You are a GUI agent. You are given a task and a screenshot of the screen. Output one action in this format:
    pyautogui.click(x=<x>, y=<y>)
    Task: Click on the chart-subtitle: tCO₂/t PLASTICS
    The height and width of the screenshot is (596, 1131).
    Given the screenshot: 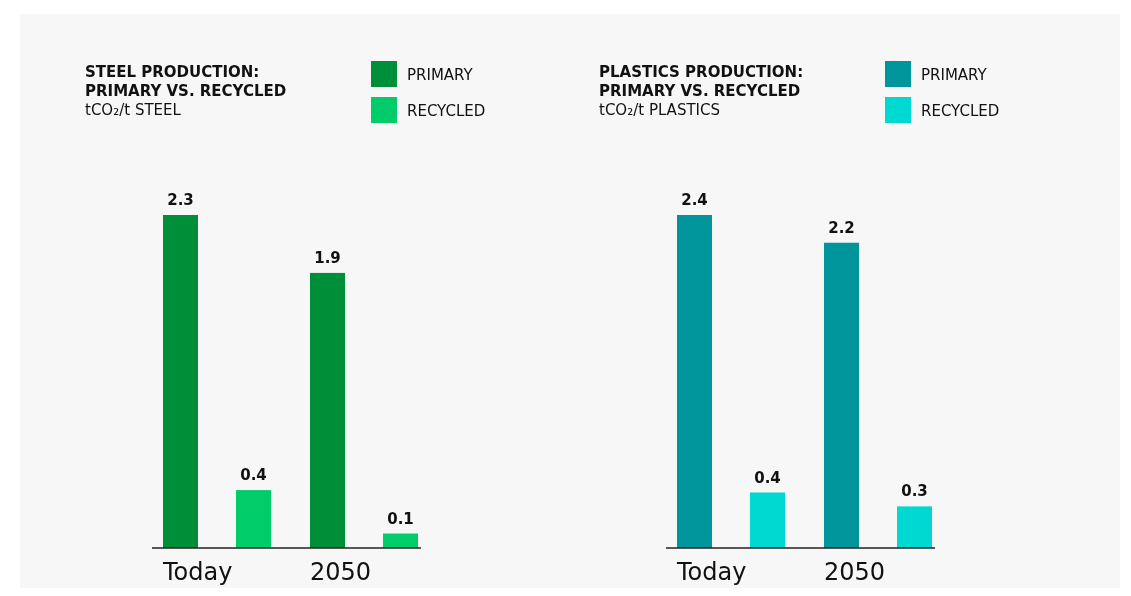 What is the action you would take?
    pyautogui.click(x=659, y=110)
    